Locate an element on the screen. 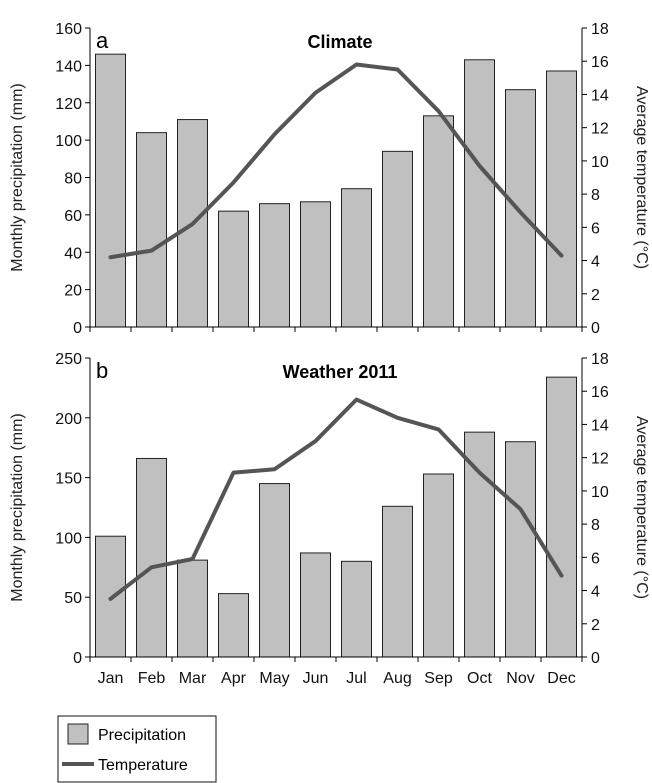  x-tick-label: Apr is located at coordinates (234, 678).